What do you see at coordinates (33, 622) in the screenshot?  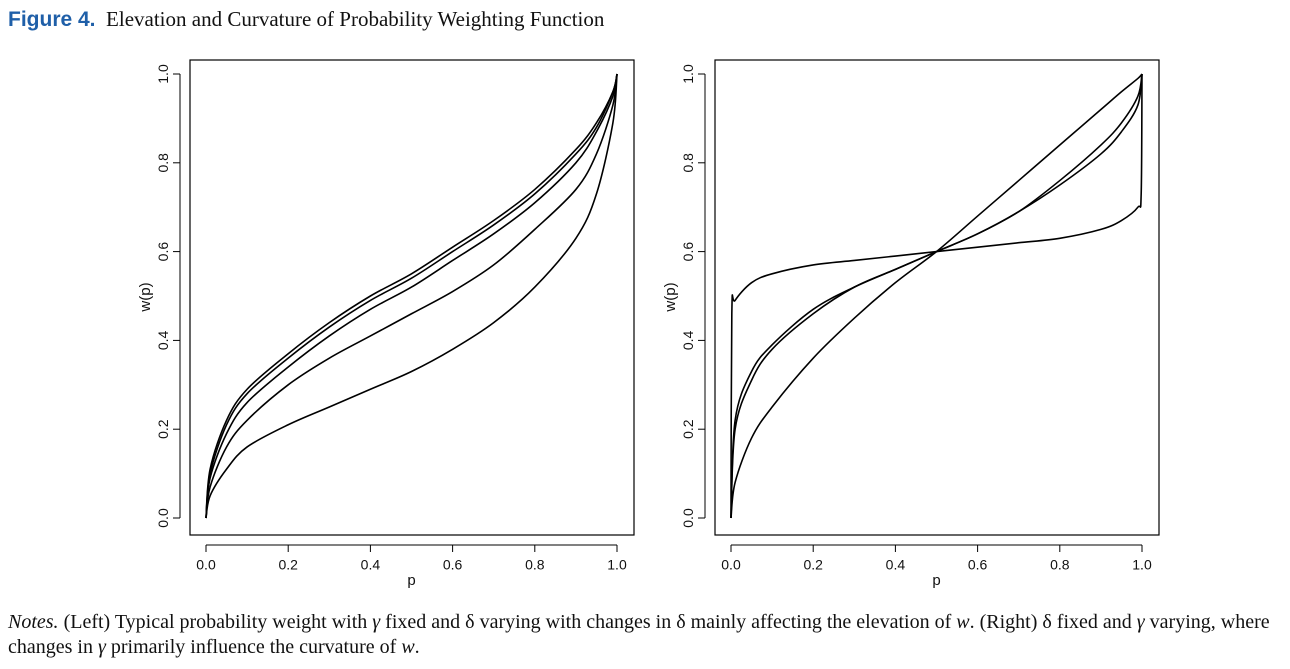 I see `notes-lead: Notes.` at bounding box center [33, 622].